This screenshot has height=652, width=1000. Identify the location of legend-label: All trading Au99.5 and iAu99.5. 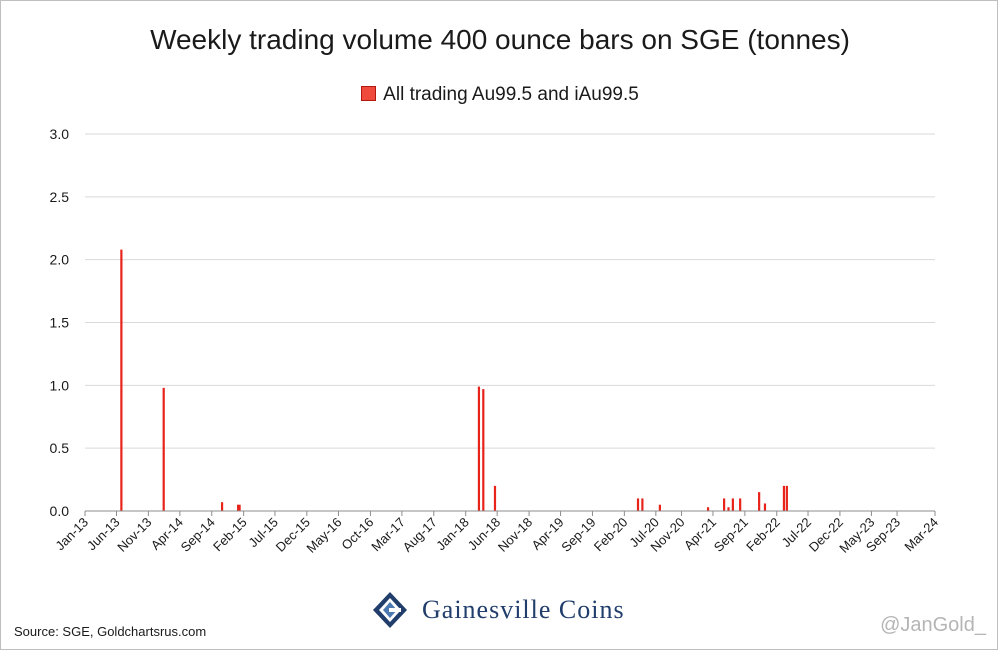
(511, 94).